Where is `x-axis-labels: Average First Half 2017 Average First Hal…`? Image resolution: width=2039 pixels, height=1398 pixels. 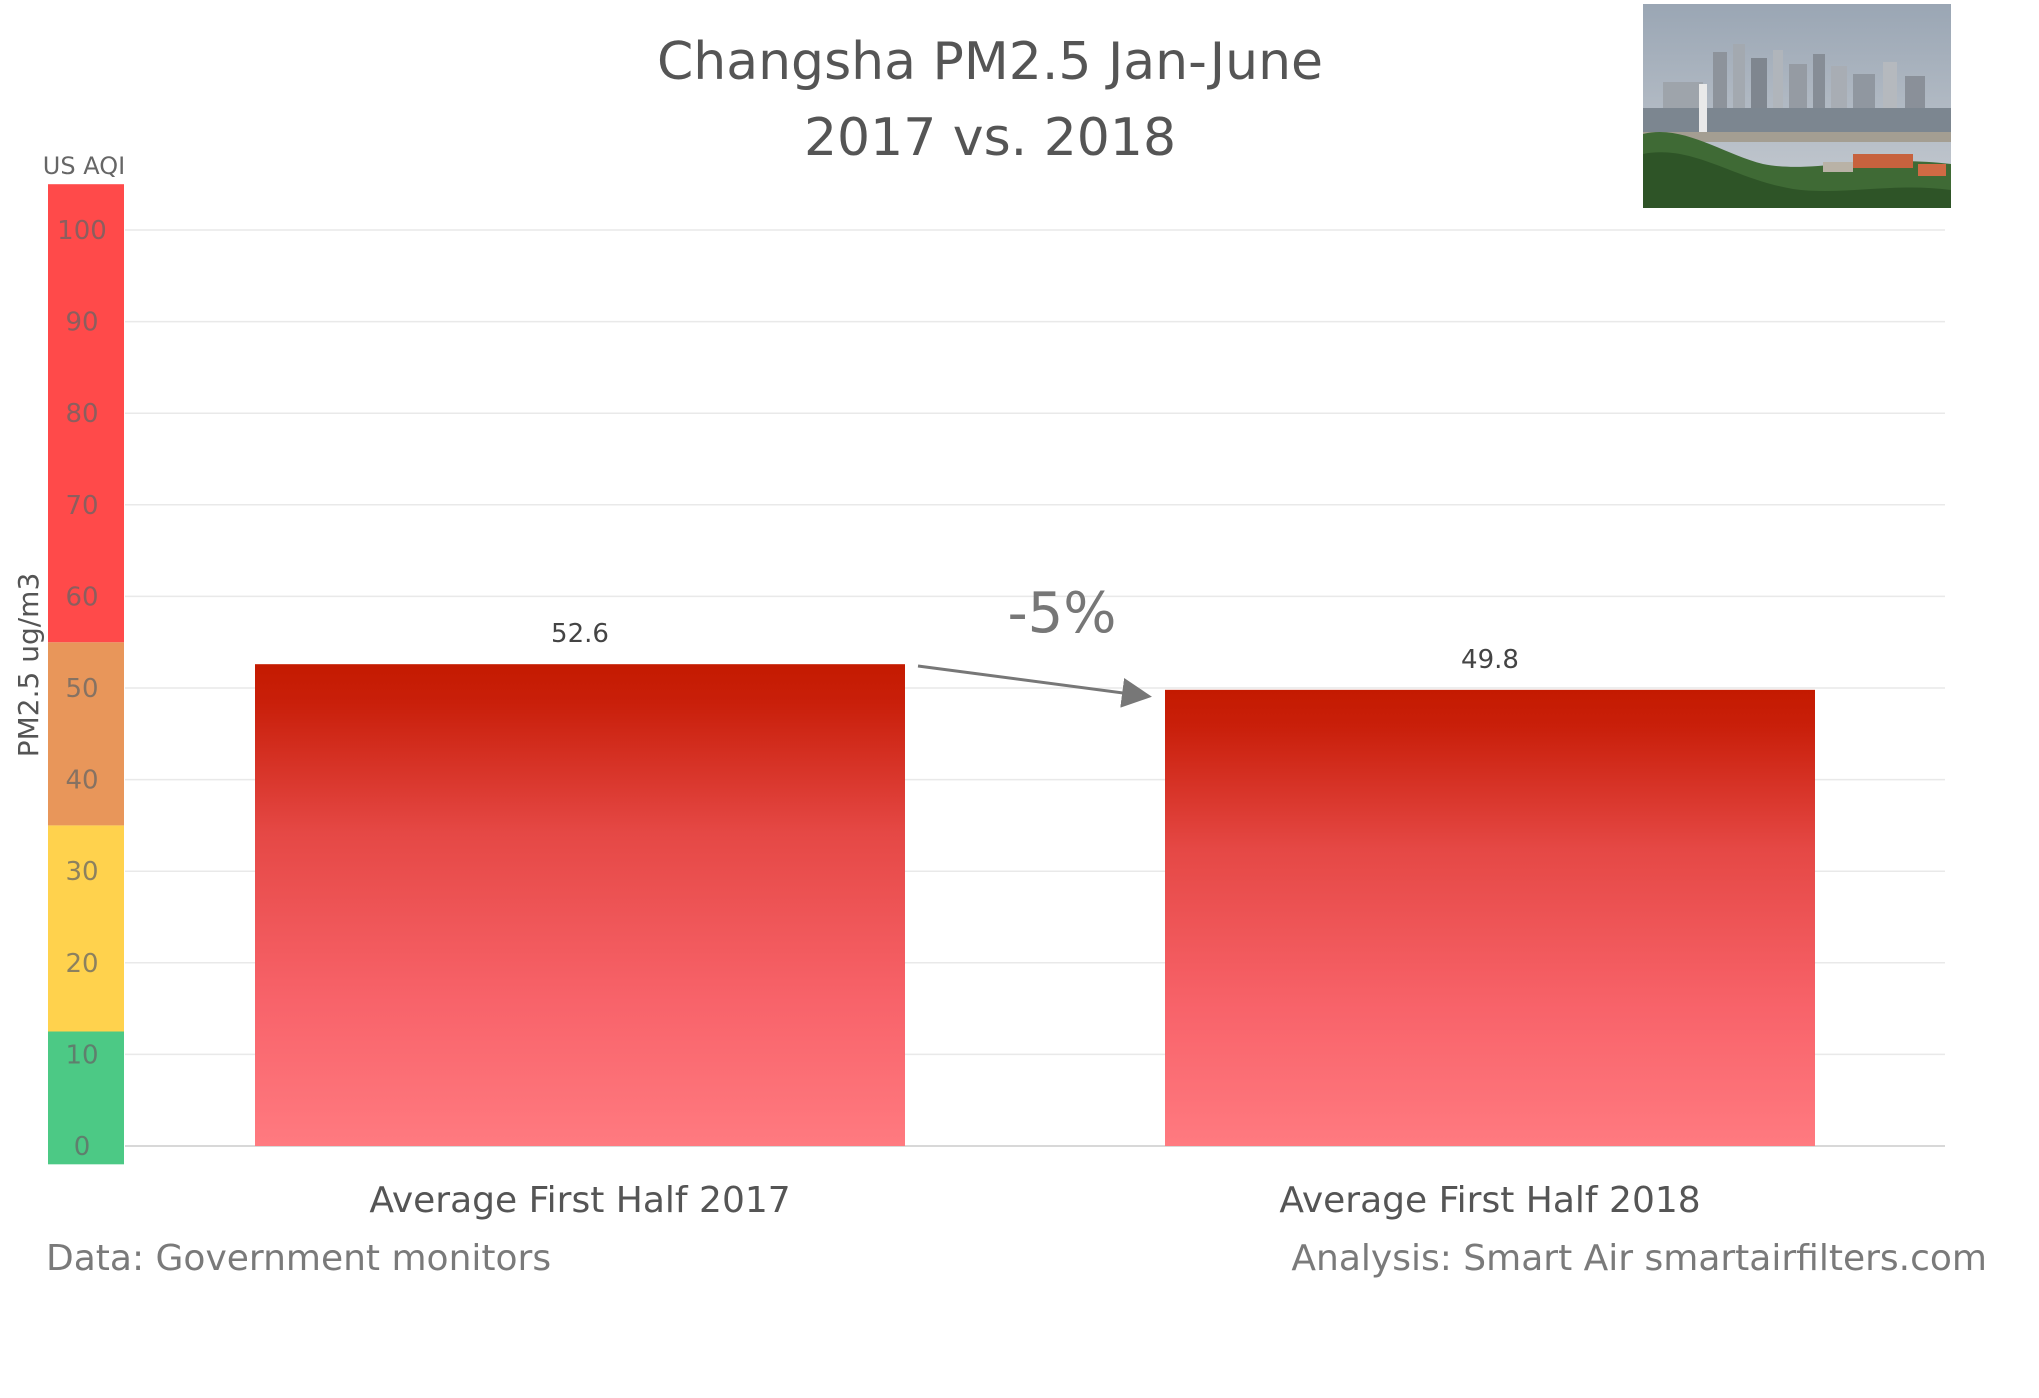
x-axis-labels: Average First Half 2017 Average First Hal… is located at coordinates (1034, 1200).